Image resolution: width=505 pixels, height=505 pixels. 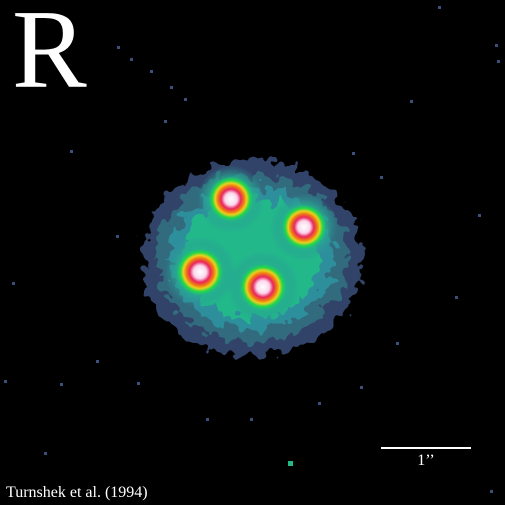 I want to click on quasar-image-a, so click(x=231, y=199).